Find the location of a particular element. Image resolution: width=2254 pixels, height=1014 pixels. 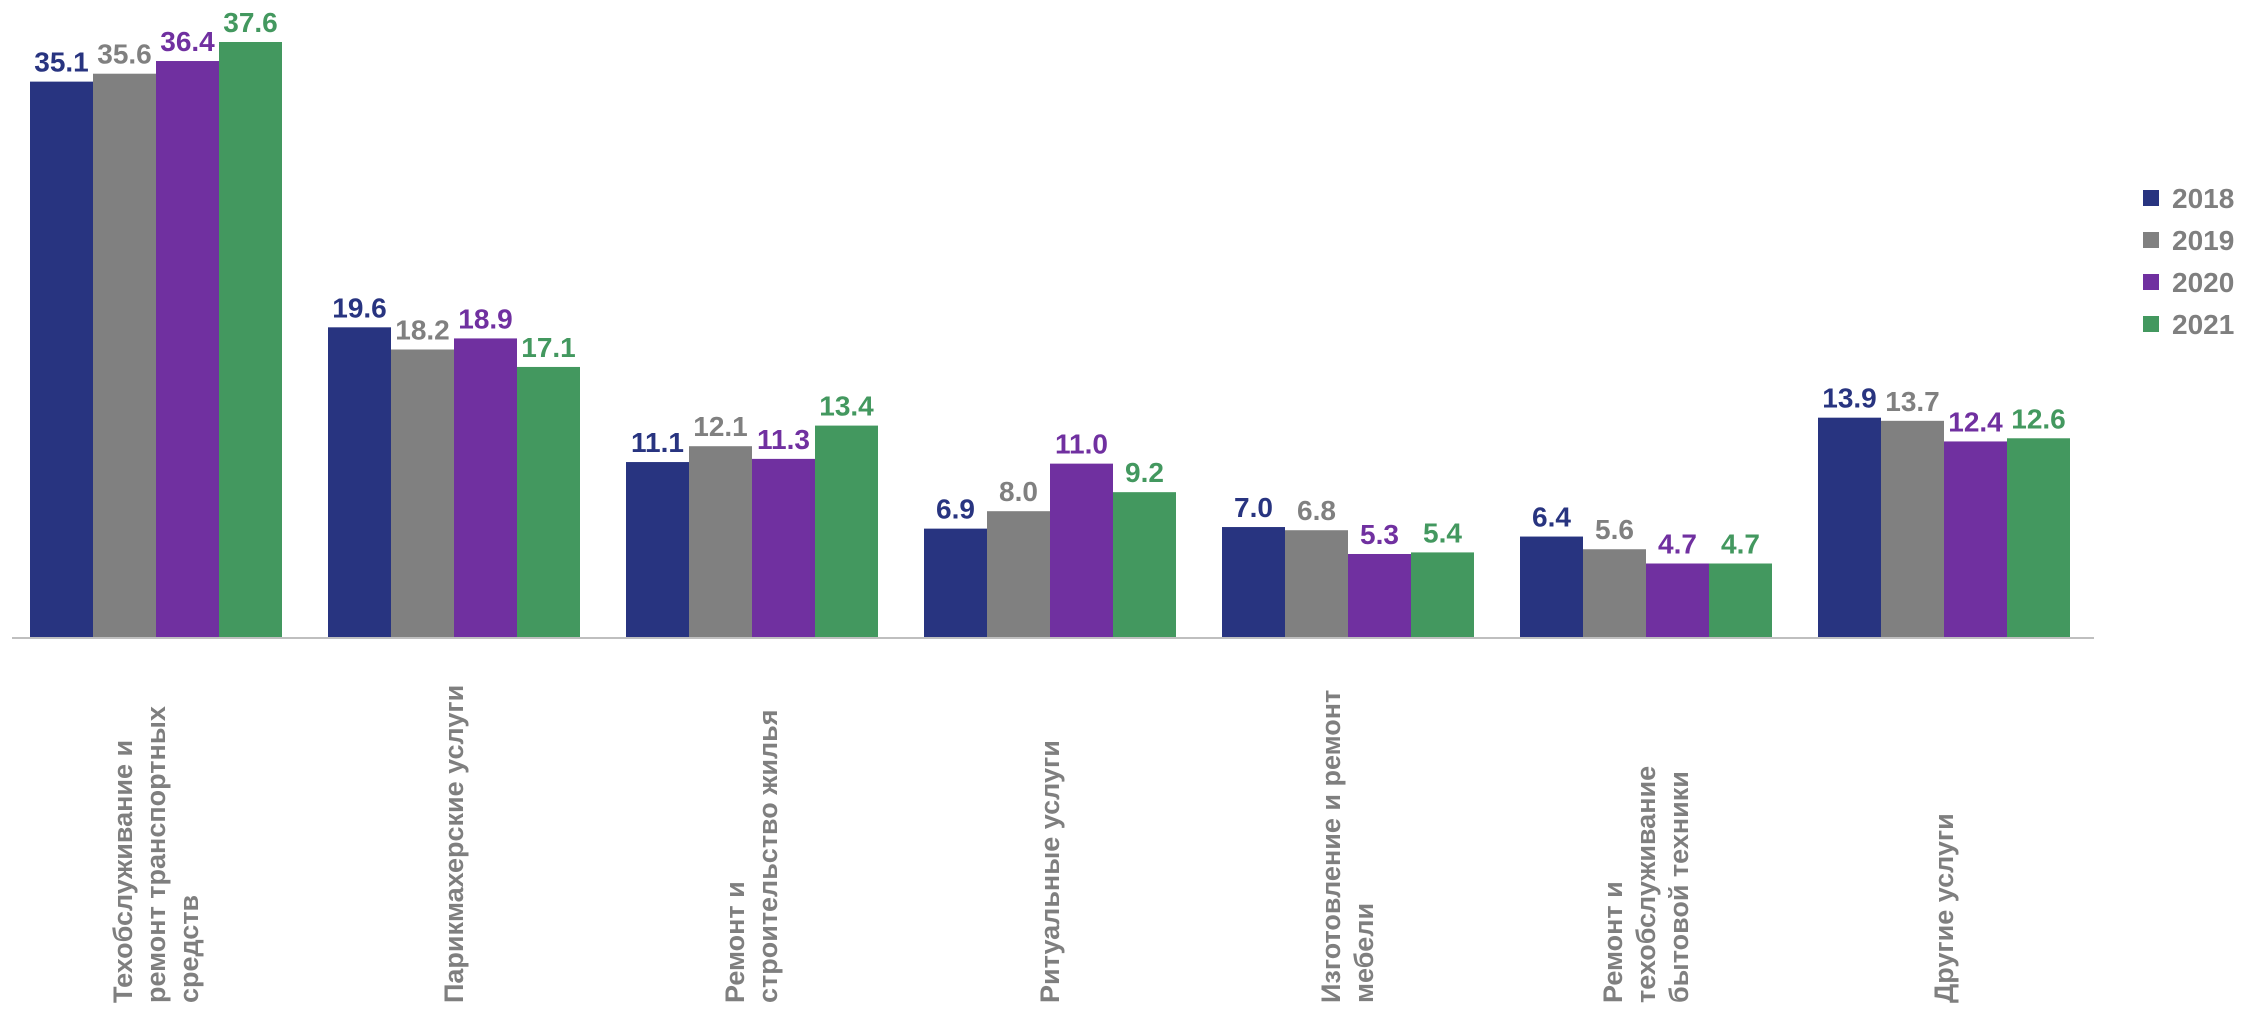

value-label: 13.9 is located at coordinates (1849, 398).